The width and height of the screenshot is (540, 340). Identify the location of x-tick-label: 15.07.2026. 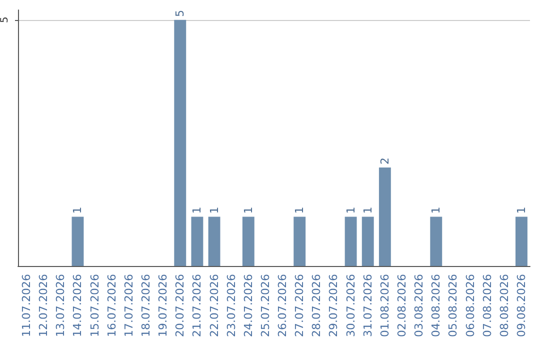
(95, 306).